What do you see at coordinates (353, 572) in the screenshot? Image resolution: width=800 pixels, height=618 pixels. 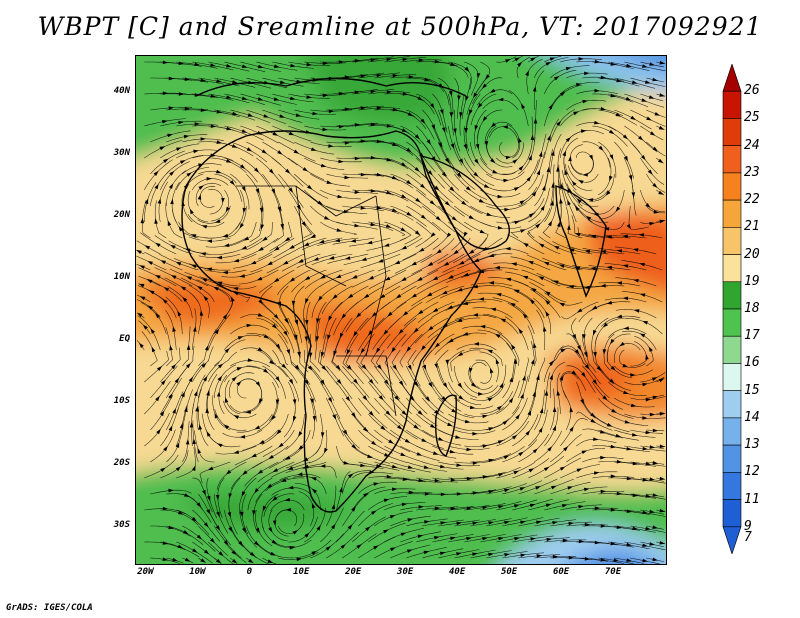 I see `lon-tick-label: 20E` at bounding box center [353, 572].